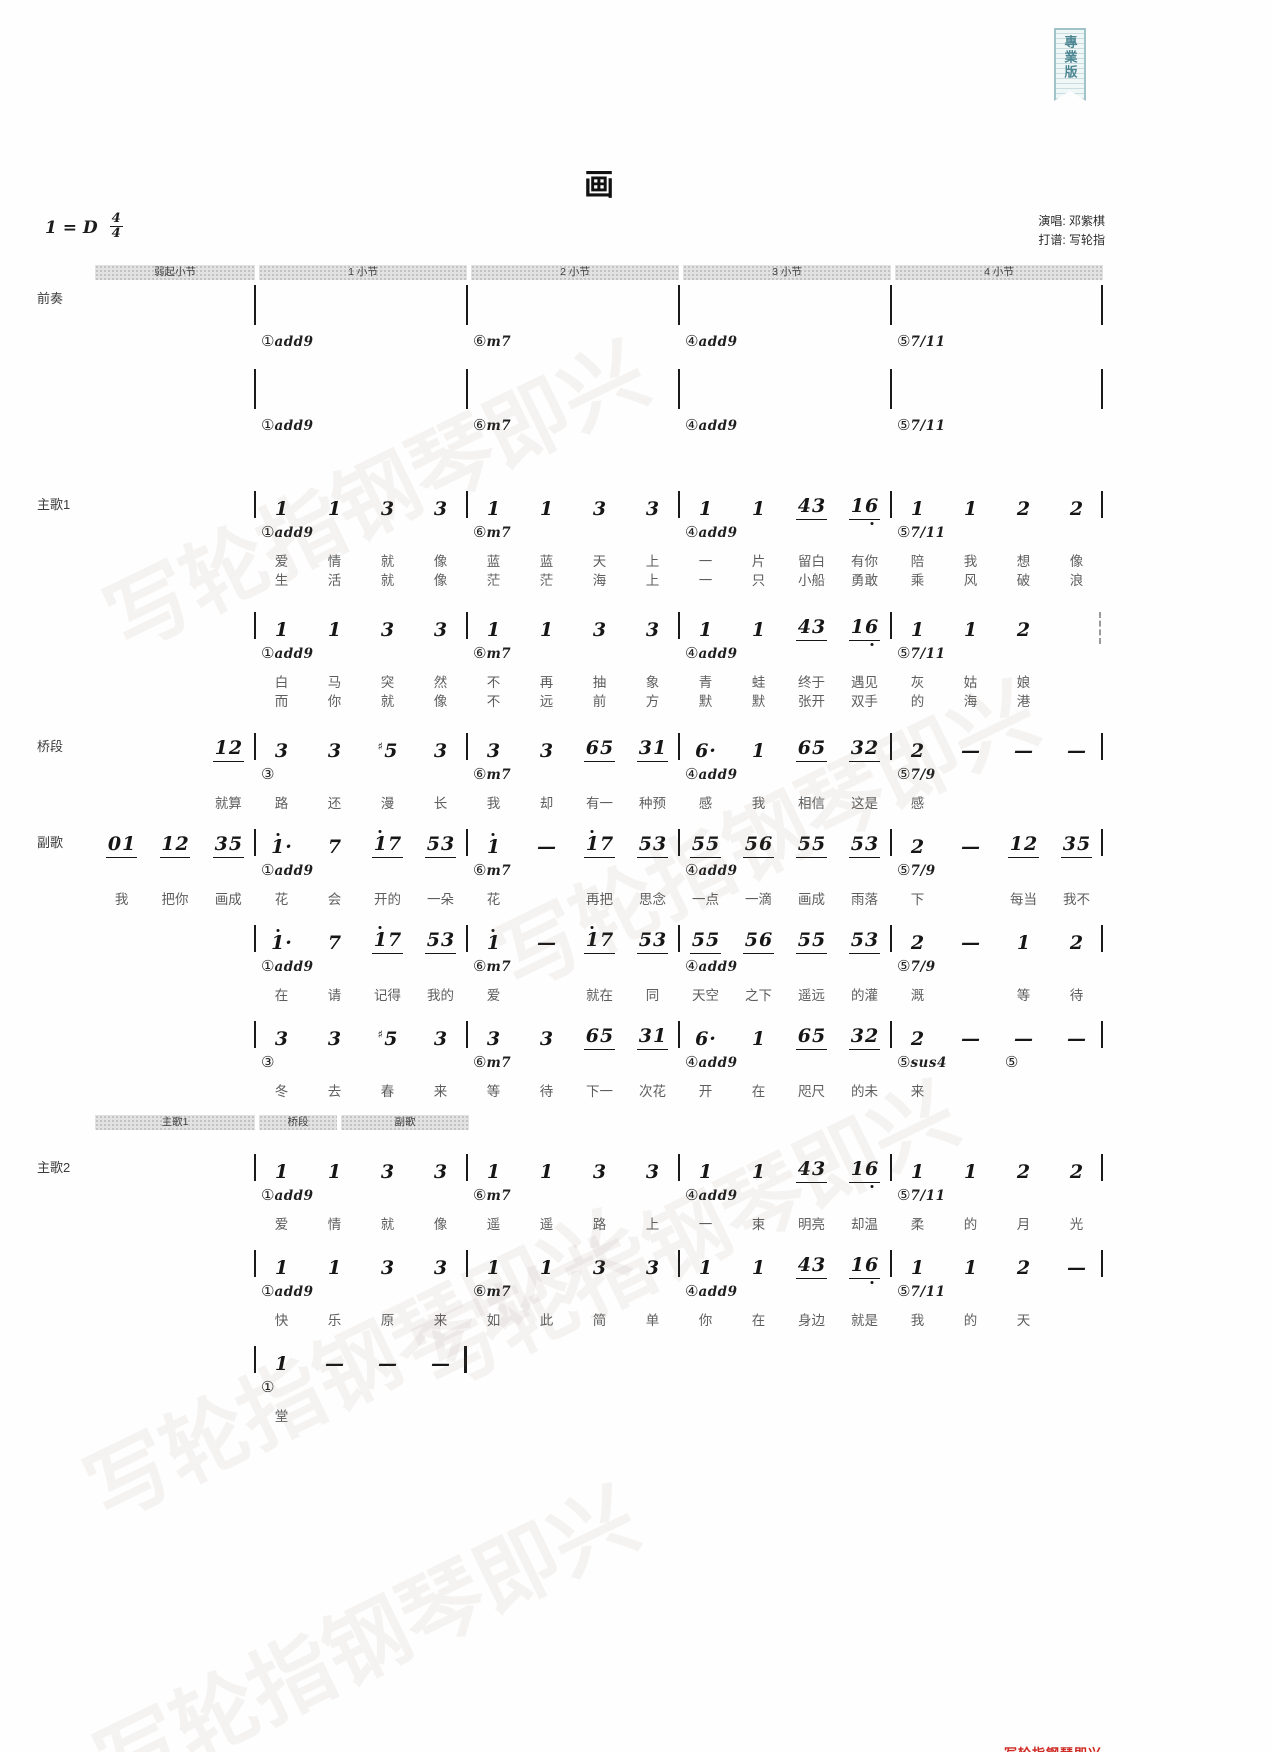 The height and width of the screenshot is (1752, 1272). Describe the element at coordinates (493, 1091) in the screenshot. I see `lyric-syllable: 等` at that location.